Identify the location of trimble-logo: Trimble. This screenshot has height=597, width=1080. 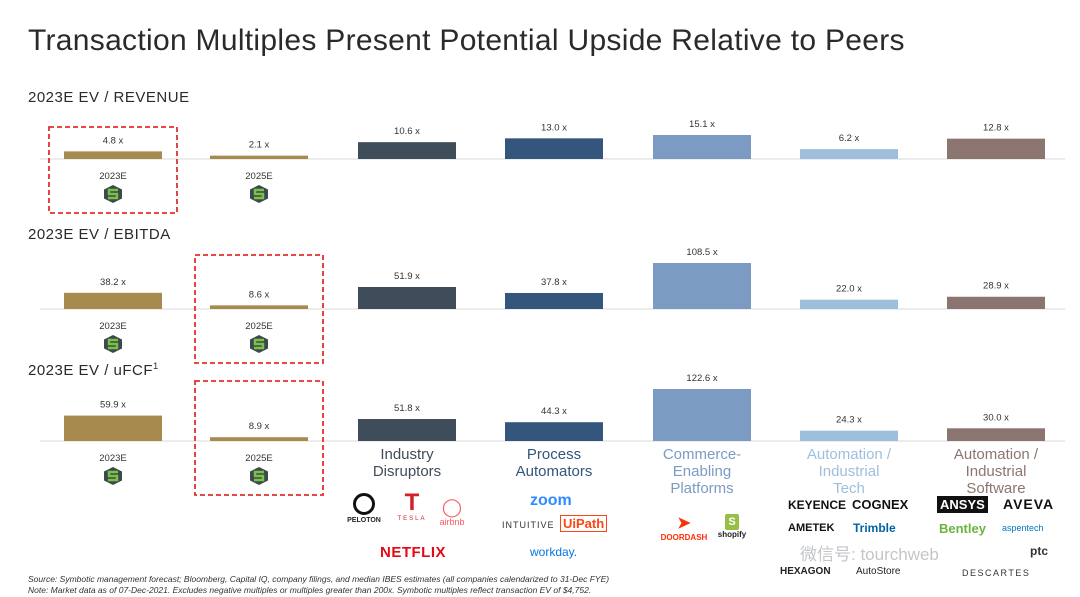
(874, 528).